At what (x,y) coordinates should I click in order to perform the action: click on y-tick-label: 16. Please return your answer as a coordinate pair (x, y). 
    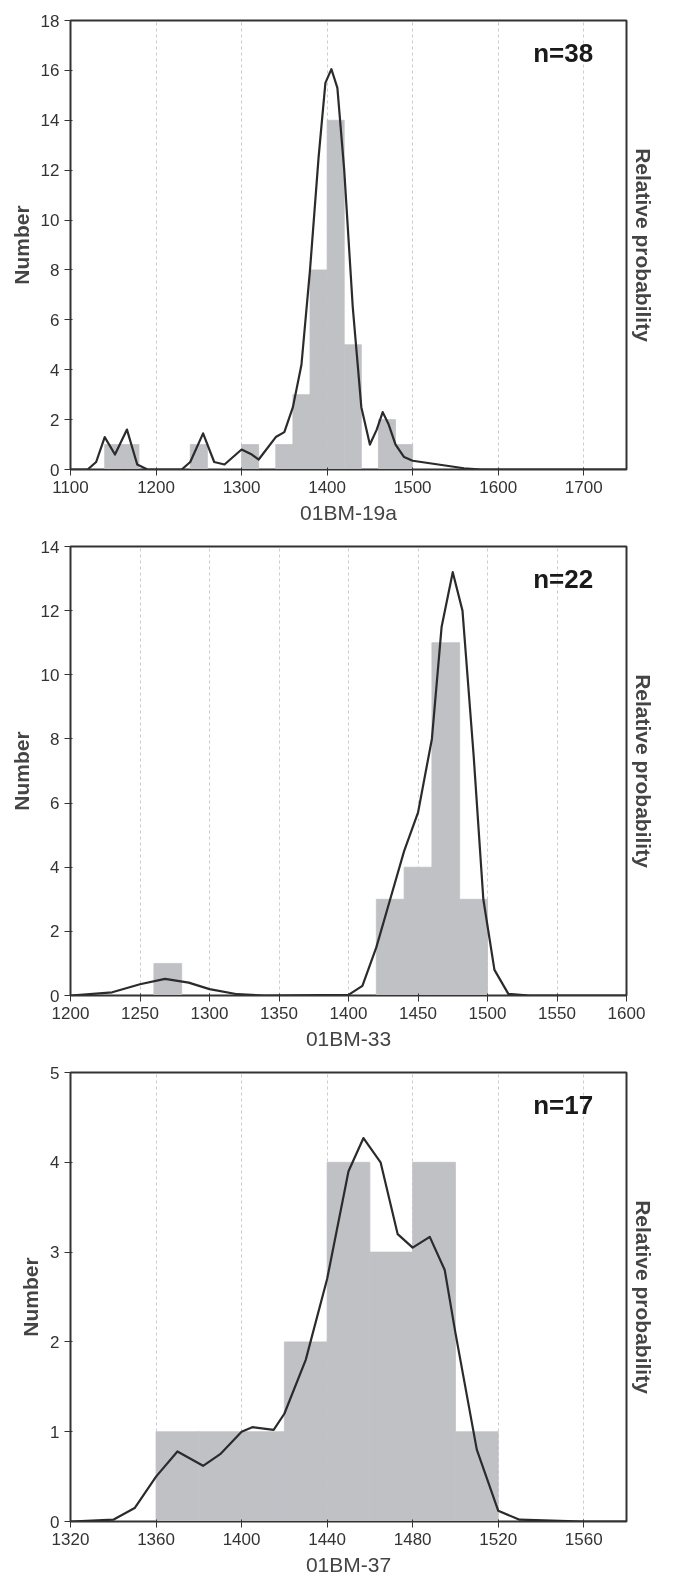
    Looking at the image, I should click on (50, 71).